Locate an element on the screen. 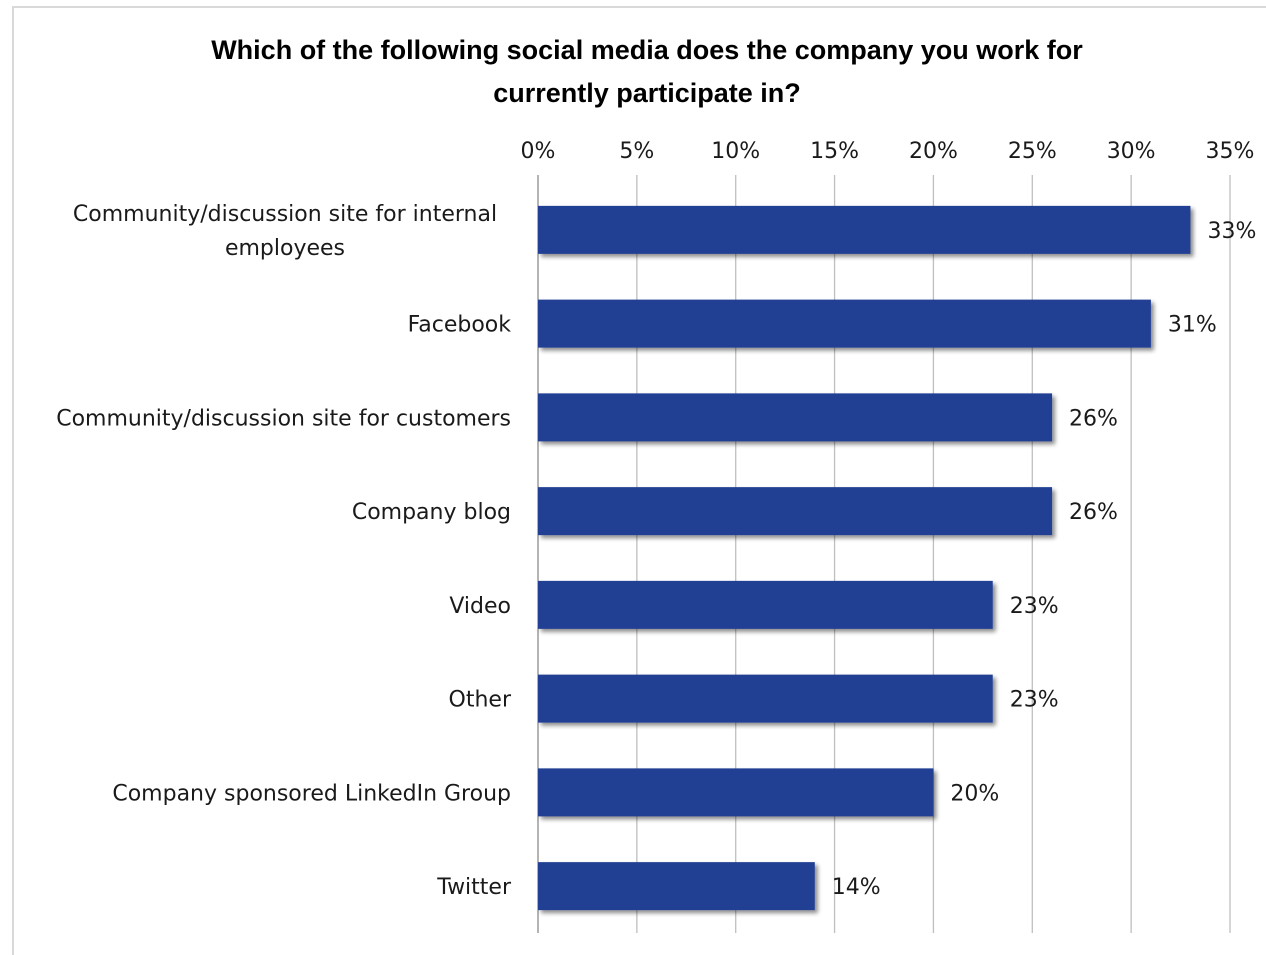 The height and width of the screenshot is (955, 1266). chart-title-line-2: currently participate in? is located at coordinates (647, 93).